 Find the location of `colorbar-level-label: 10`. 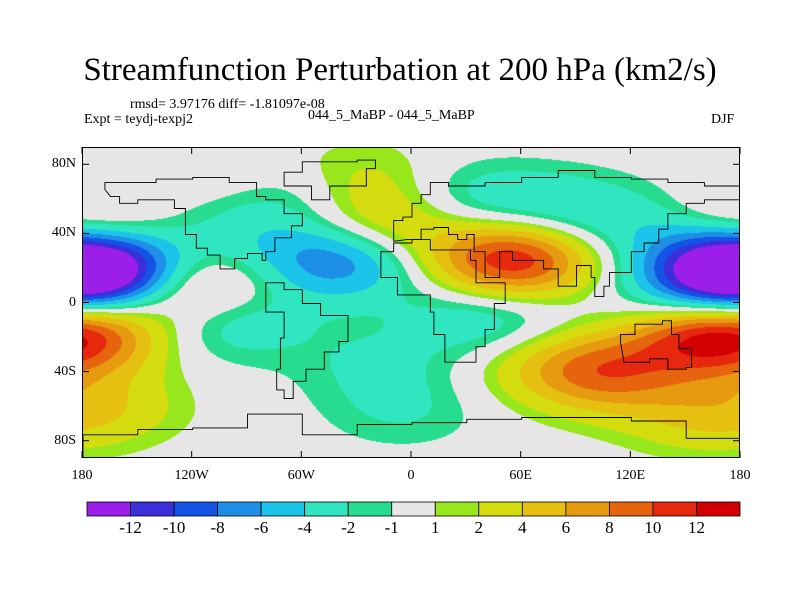

colorbar-level-label: 10 is located at coordinates (653, 527).